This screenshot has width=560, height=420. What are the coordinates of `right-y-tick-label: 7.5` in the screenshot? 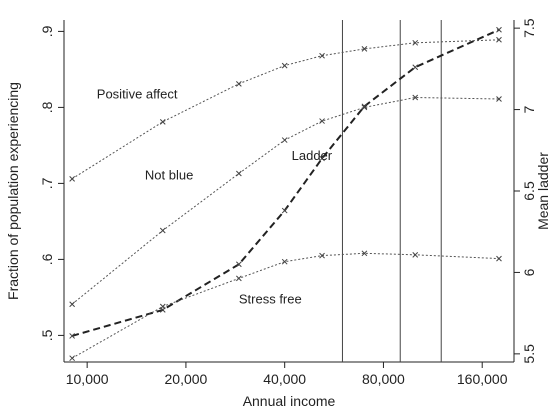 It's located at (529, 28).